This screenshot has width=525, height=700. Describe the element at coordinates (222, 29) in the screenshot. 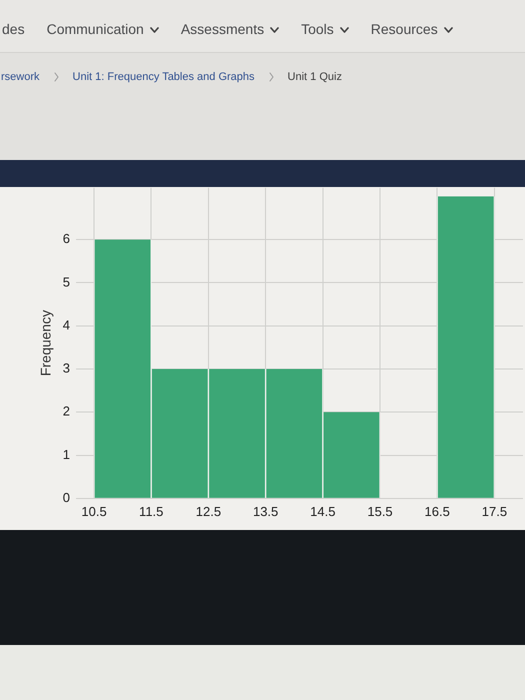

I see `text: Assessments` at that location.